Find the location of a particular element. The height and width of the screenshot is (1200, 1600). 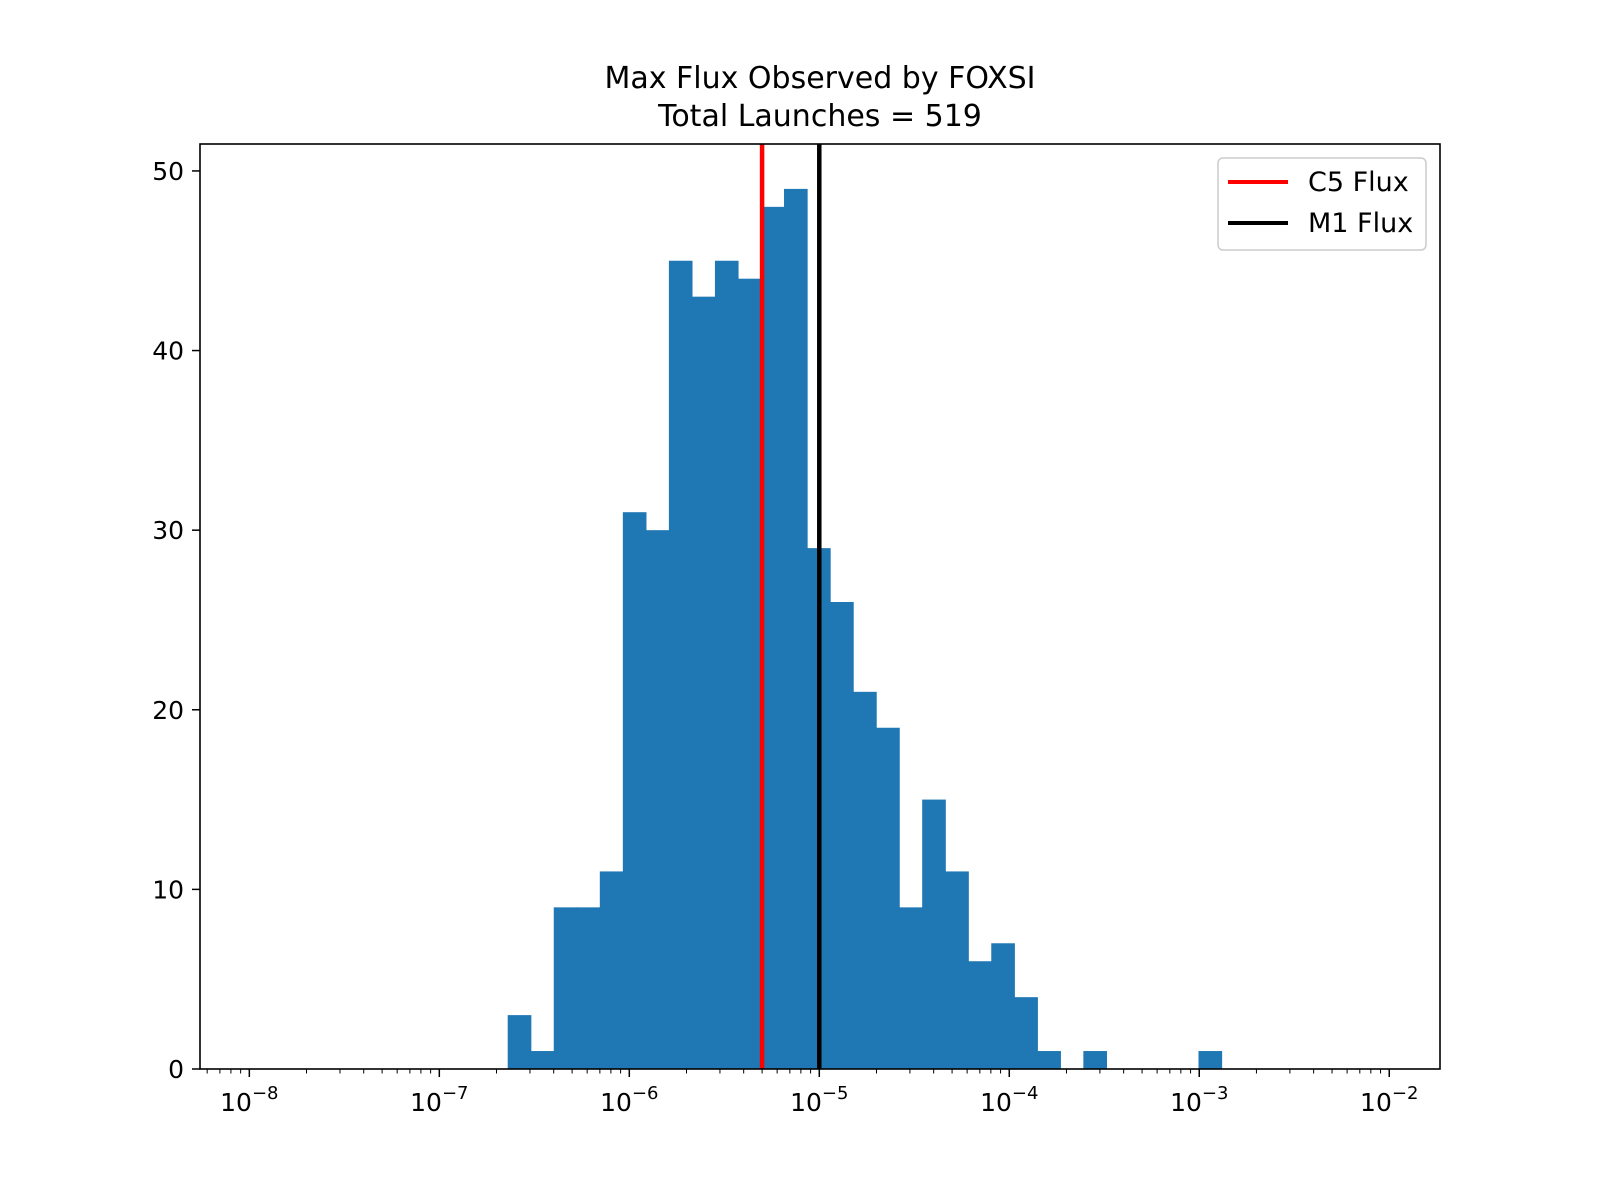

flux-threshold-lines is located at coordinates (790, 606).